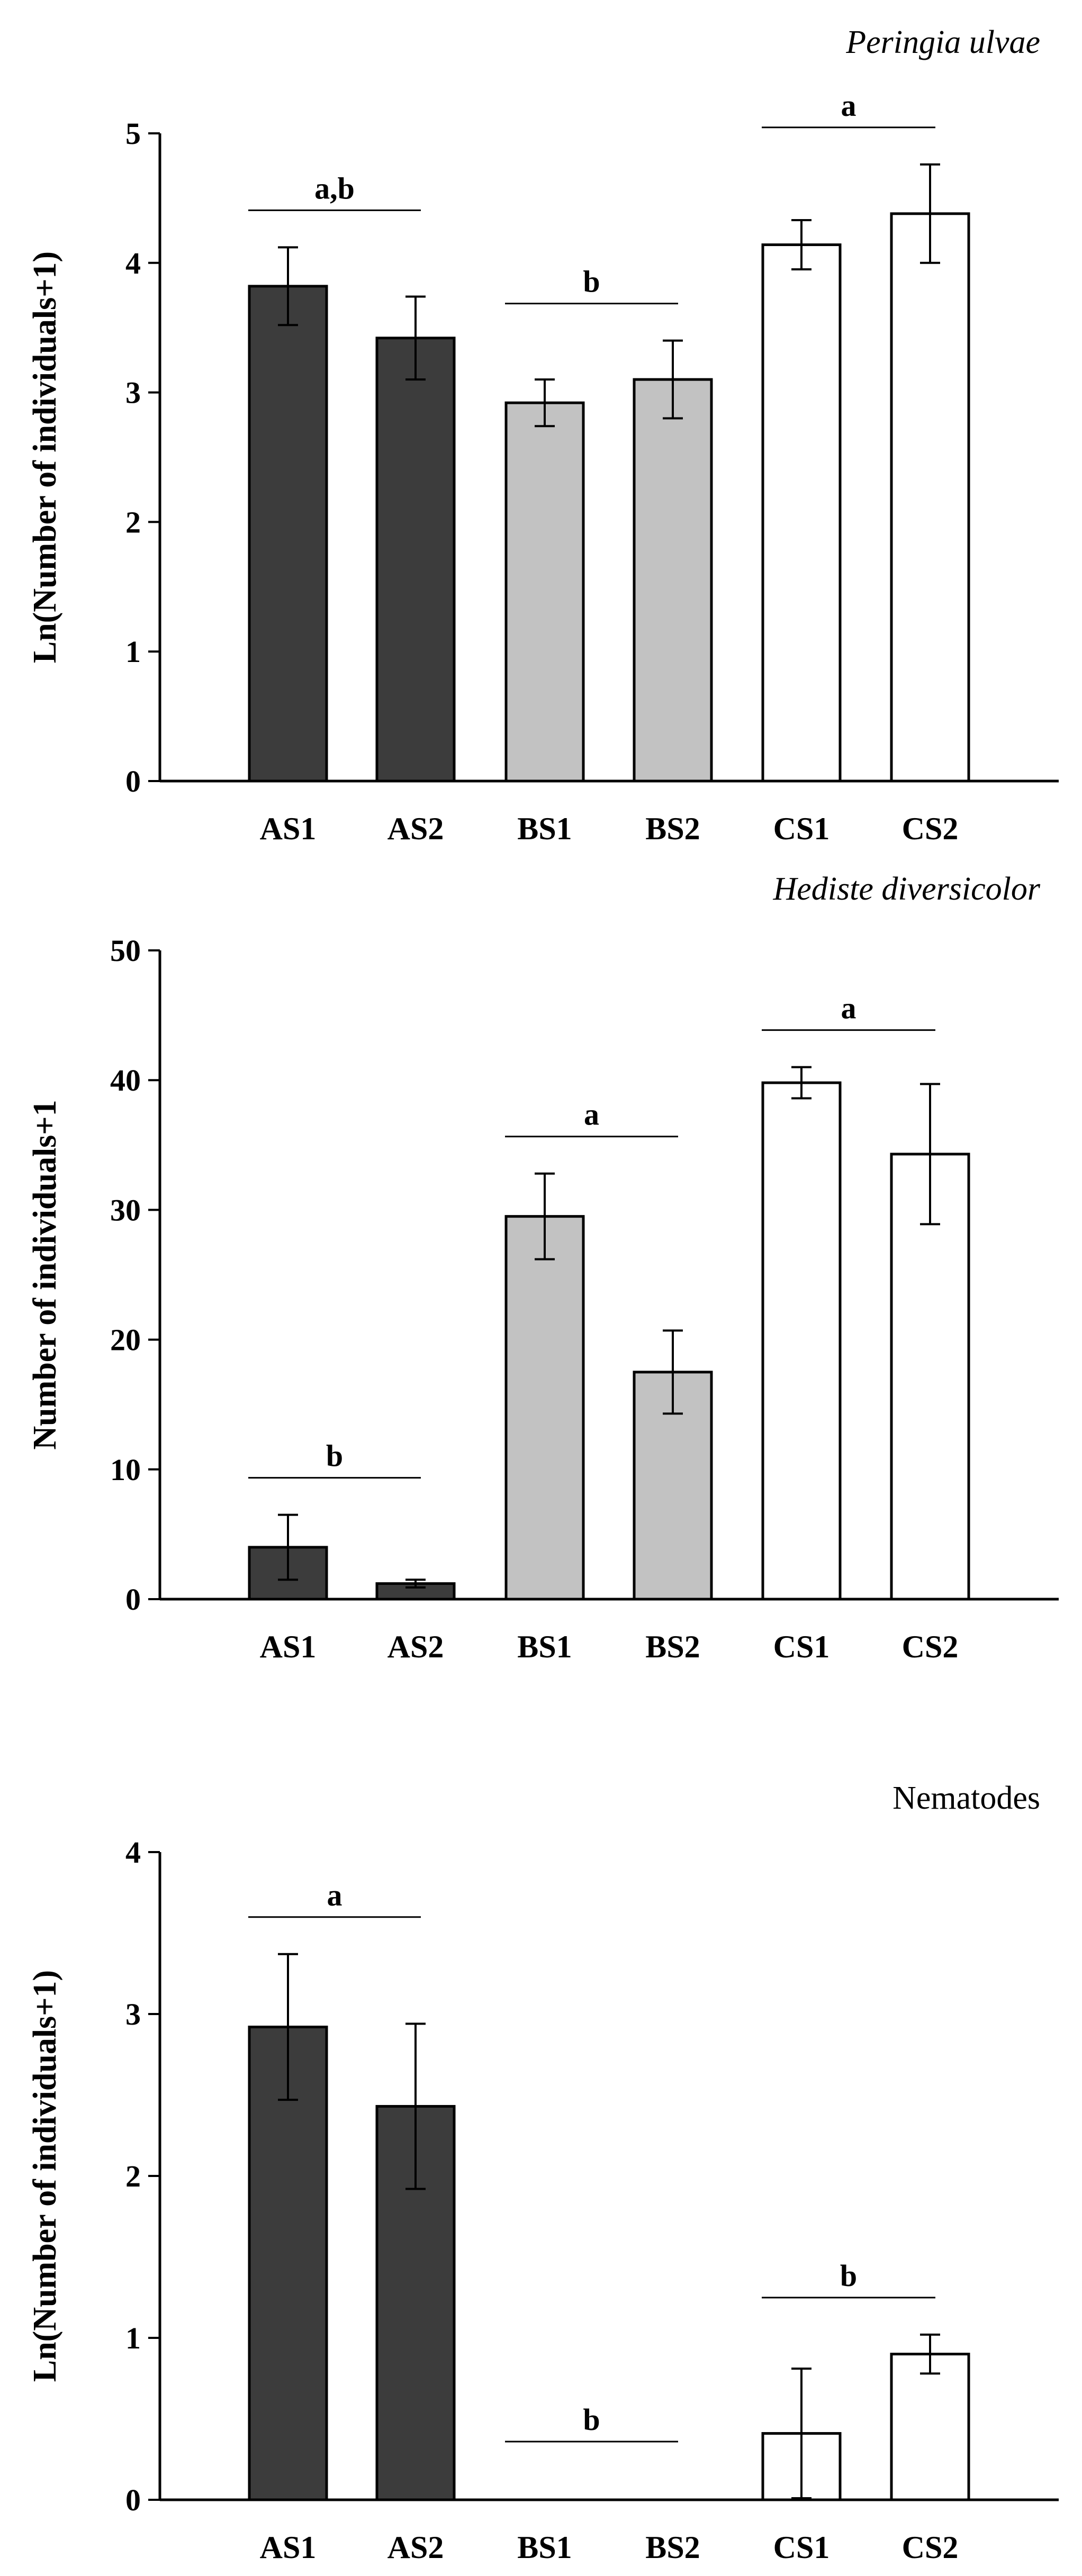 The height and width of the screenshot is (2576, 1082). I want to click on bar-BS2, so click(673, 580).